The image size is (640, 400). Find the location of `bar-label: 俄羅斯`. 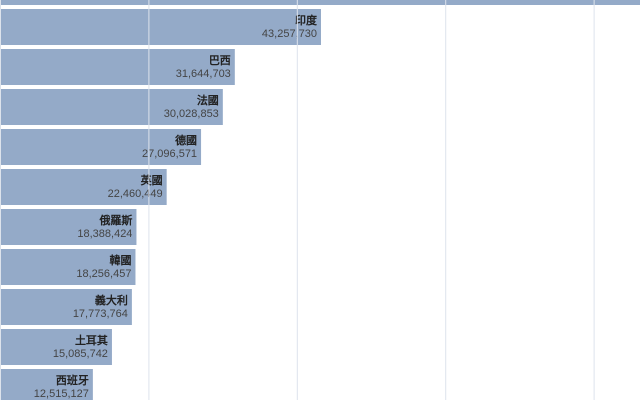

bar-label: 俄羅斯 is located at coordinates (115, 220).